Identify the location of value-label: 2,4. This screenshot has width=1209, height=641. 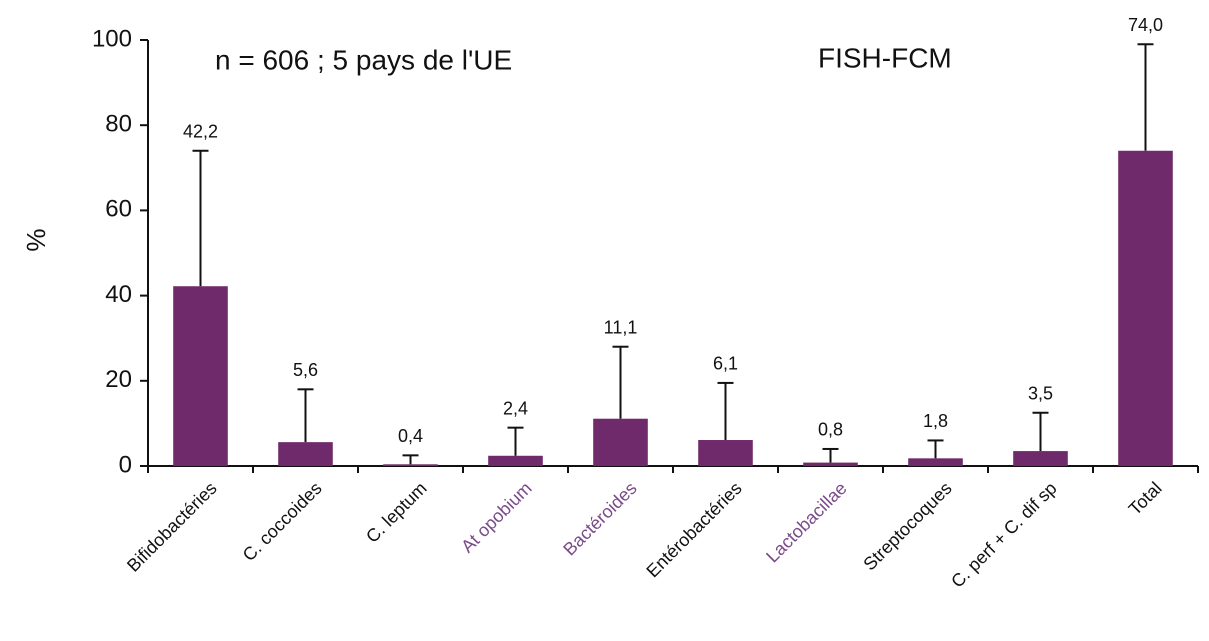
(515, 408).